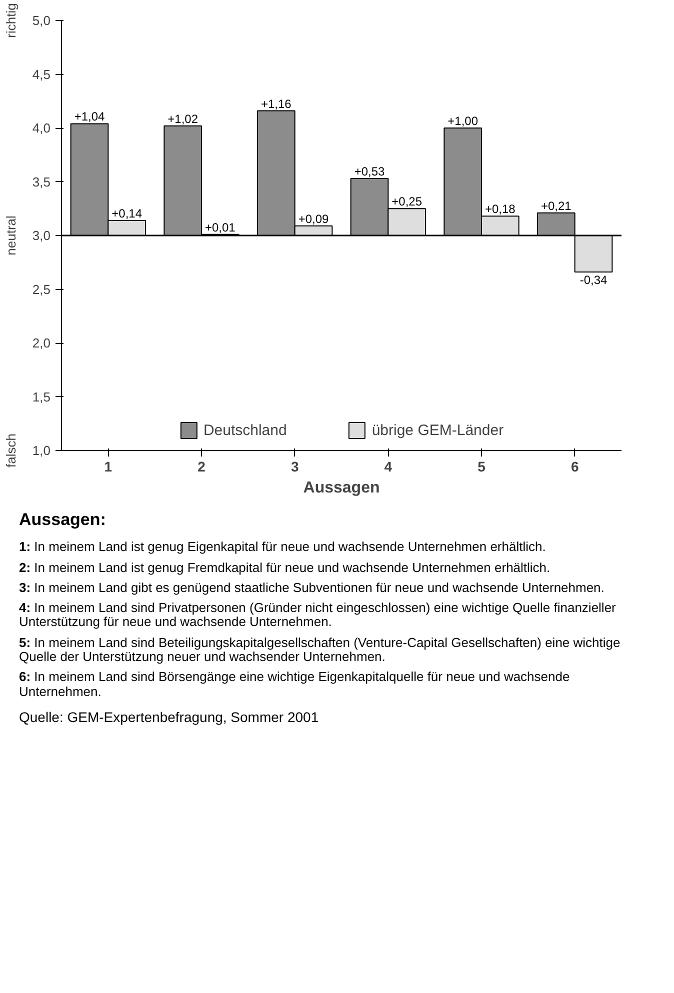 The image size is (674, 993). I want to click on data-label: +0,01, so click(220, 227).